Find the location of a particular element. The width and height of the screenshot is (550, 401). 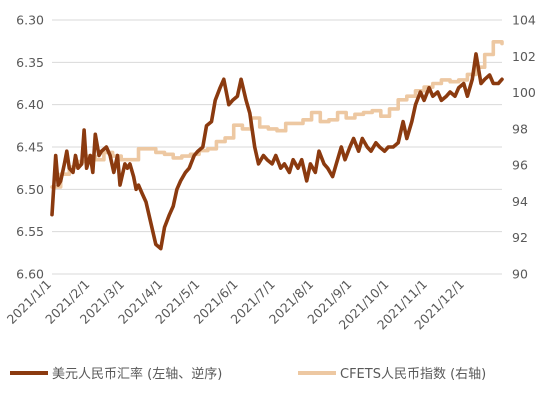

right-tick-label: 98 is located at coordinates (520, 128).